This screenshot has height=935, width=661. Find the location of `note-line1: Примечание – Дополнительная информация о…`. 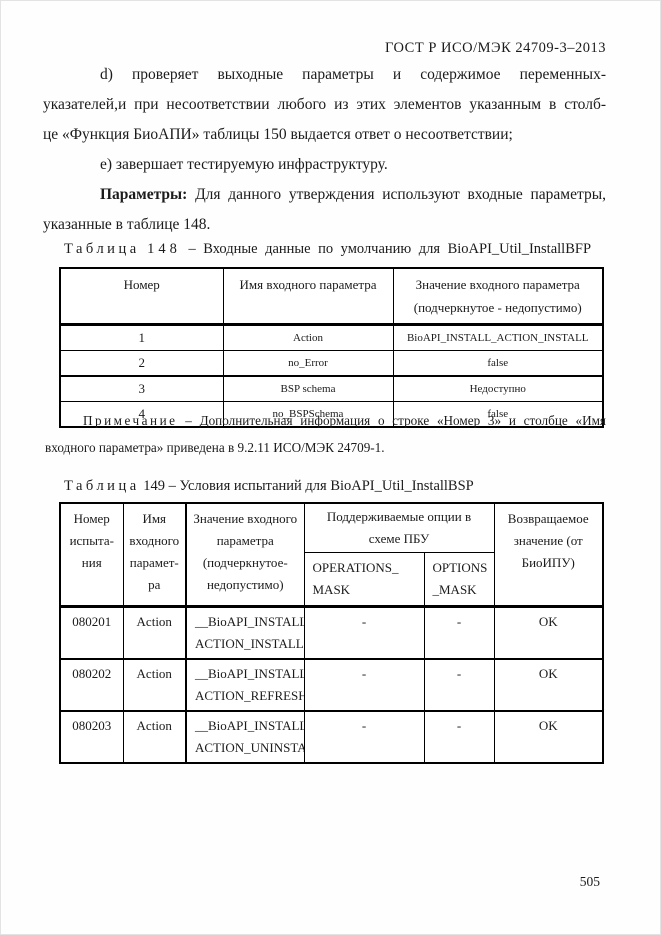

note-line1: Примечание – Дополнительная информация о… is located at coordinates (325, 420).